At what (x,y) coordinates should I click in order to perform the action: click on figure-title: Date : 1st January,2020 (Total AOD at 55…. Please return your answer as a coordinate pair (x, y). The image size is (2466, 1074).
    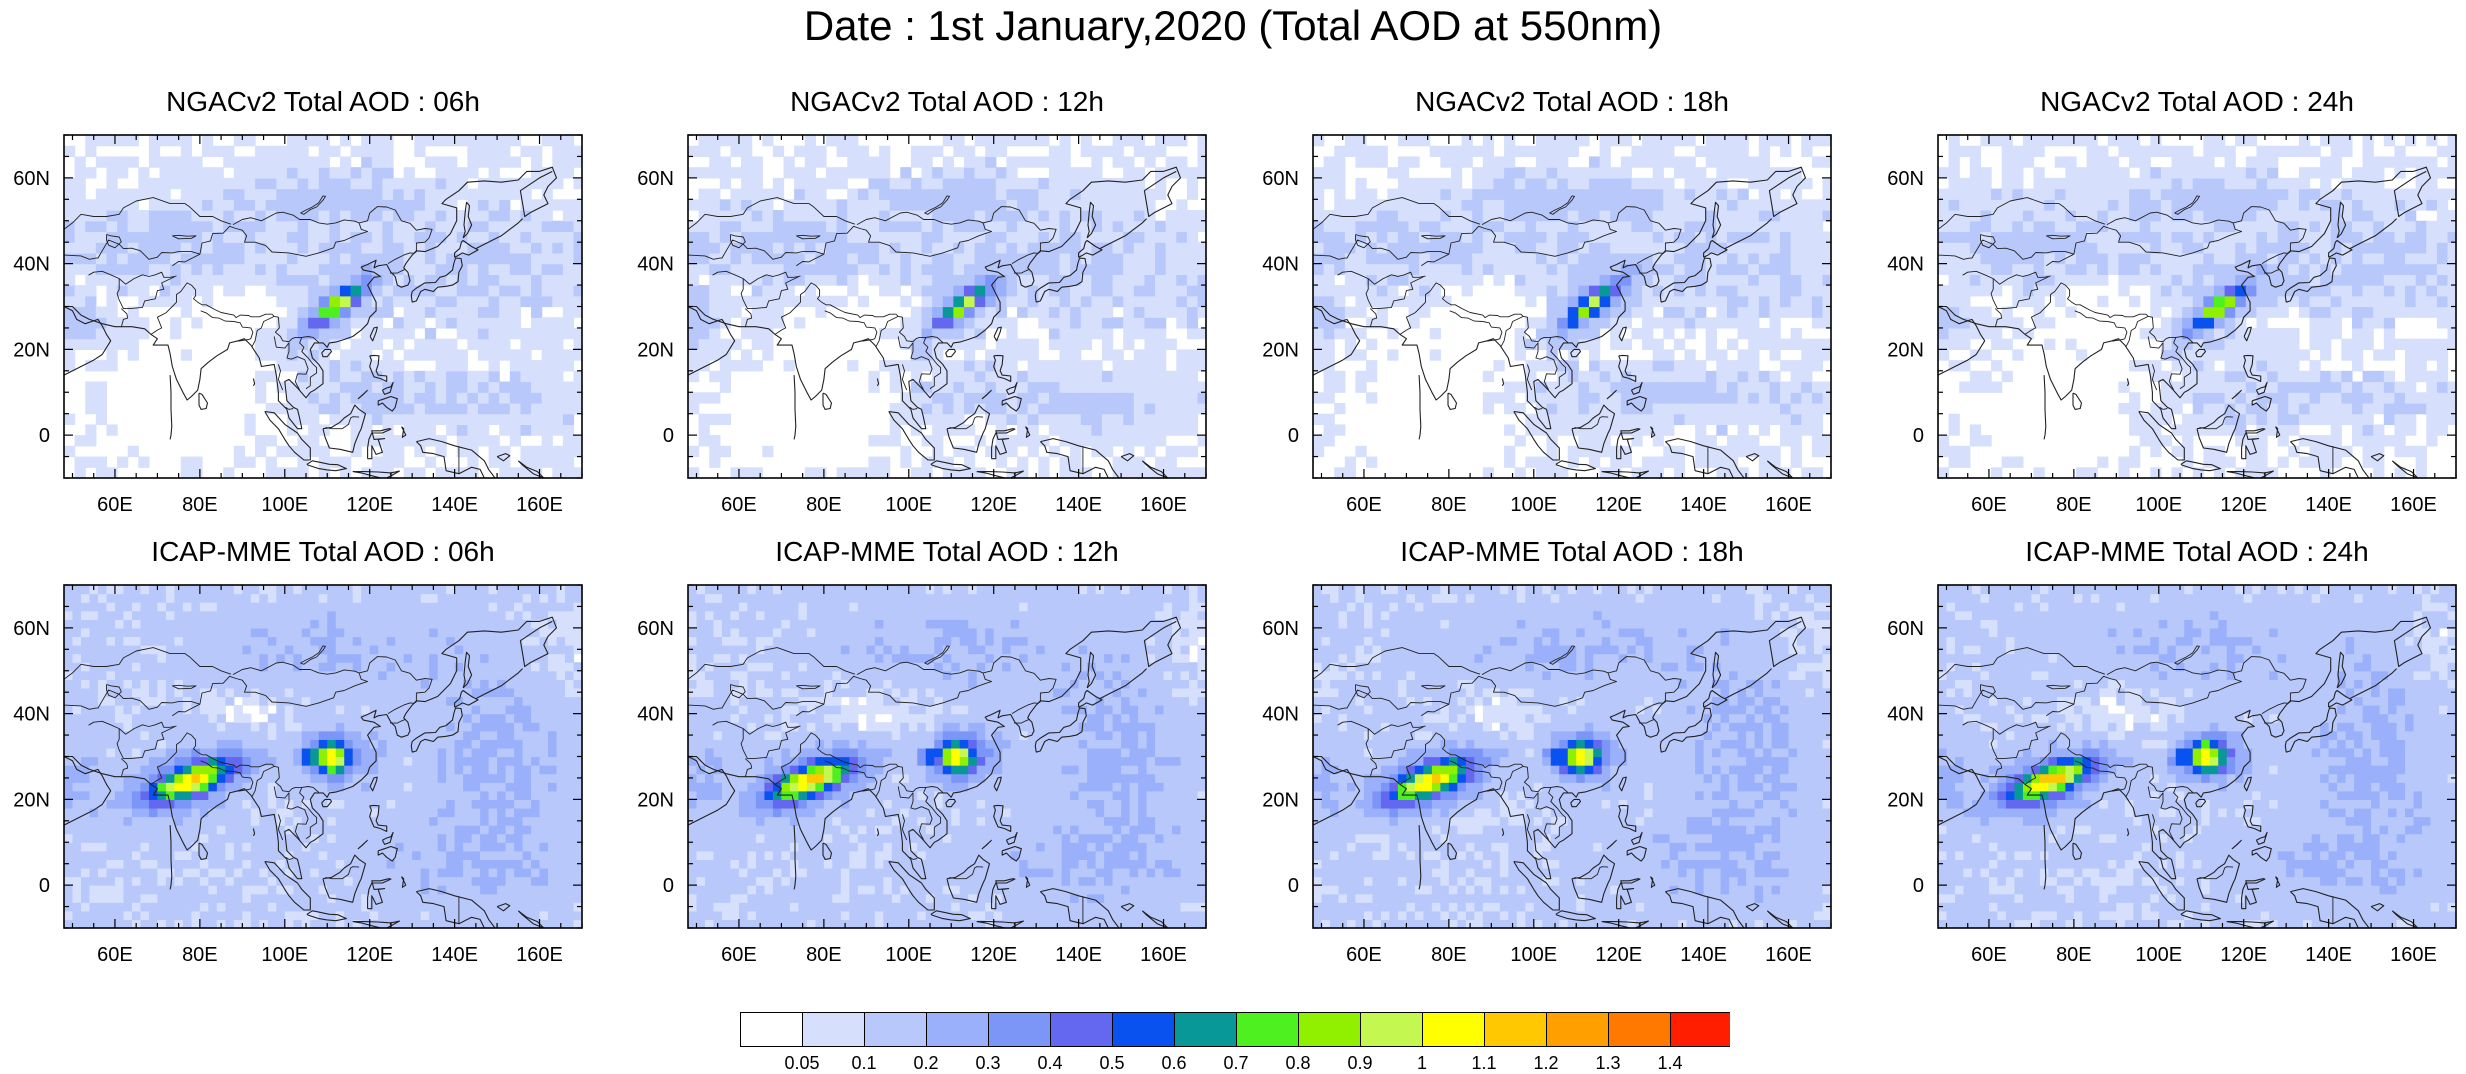
    Looking at the image, I should click on (1233, 26).